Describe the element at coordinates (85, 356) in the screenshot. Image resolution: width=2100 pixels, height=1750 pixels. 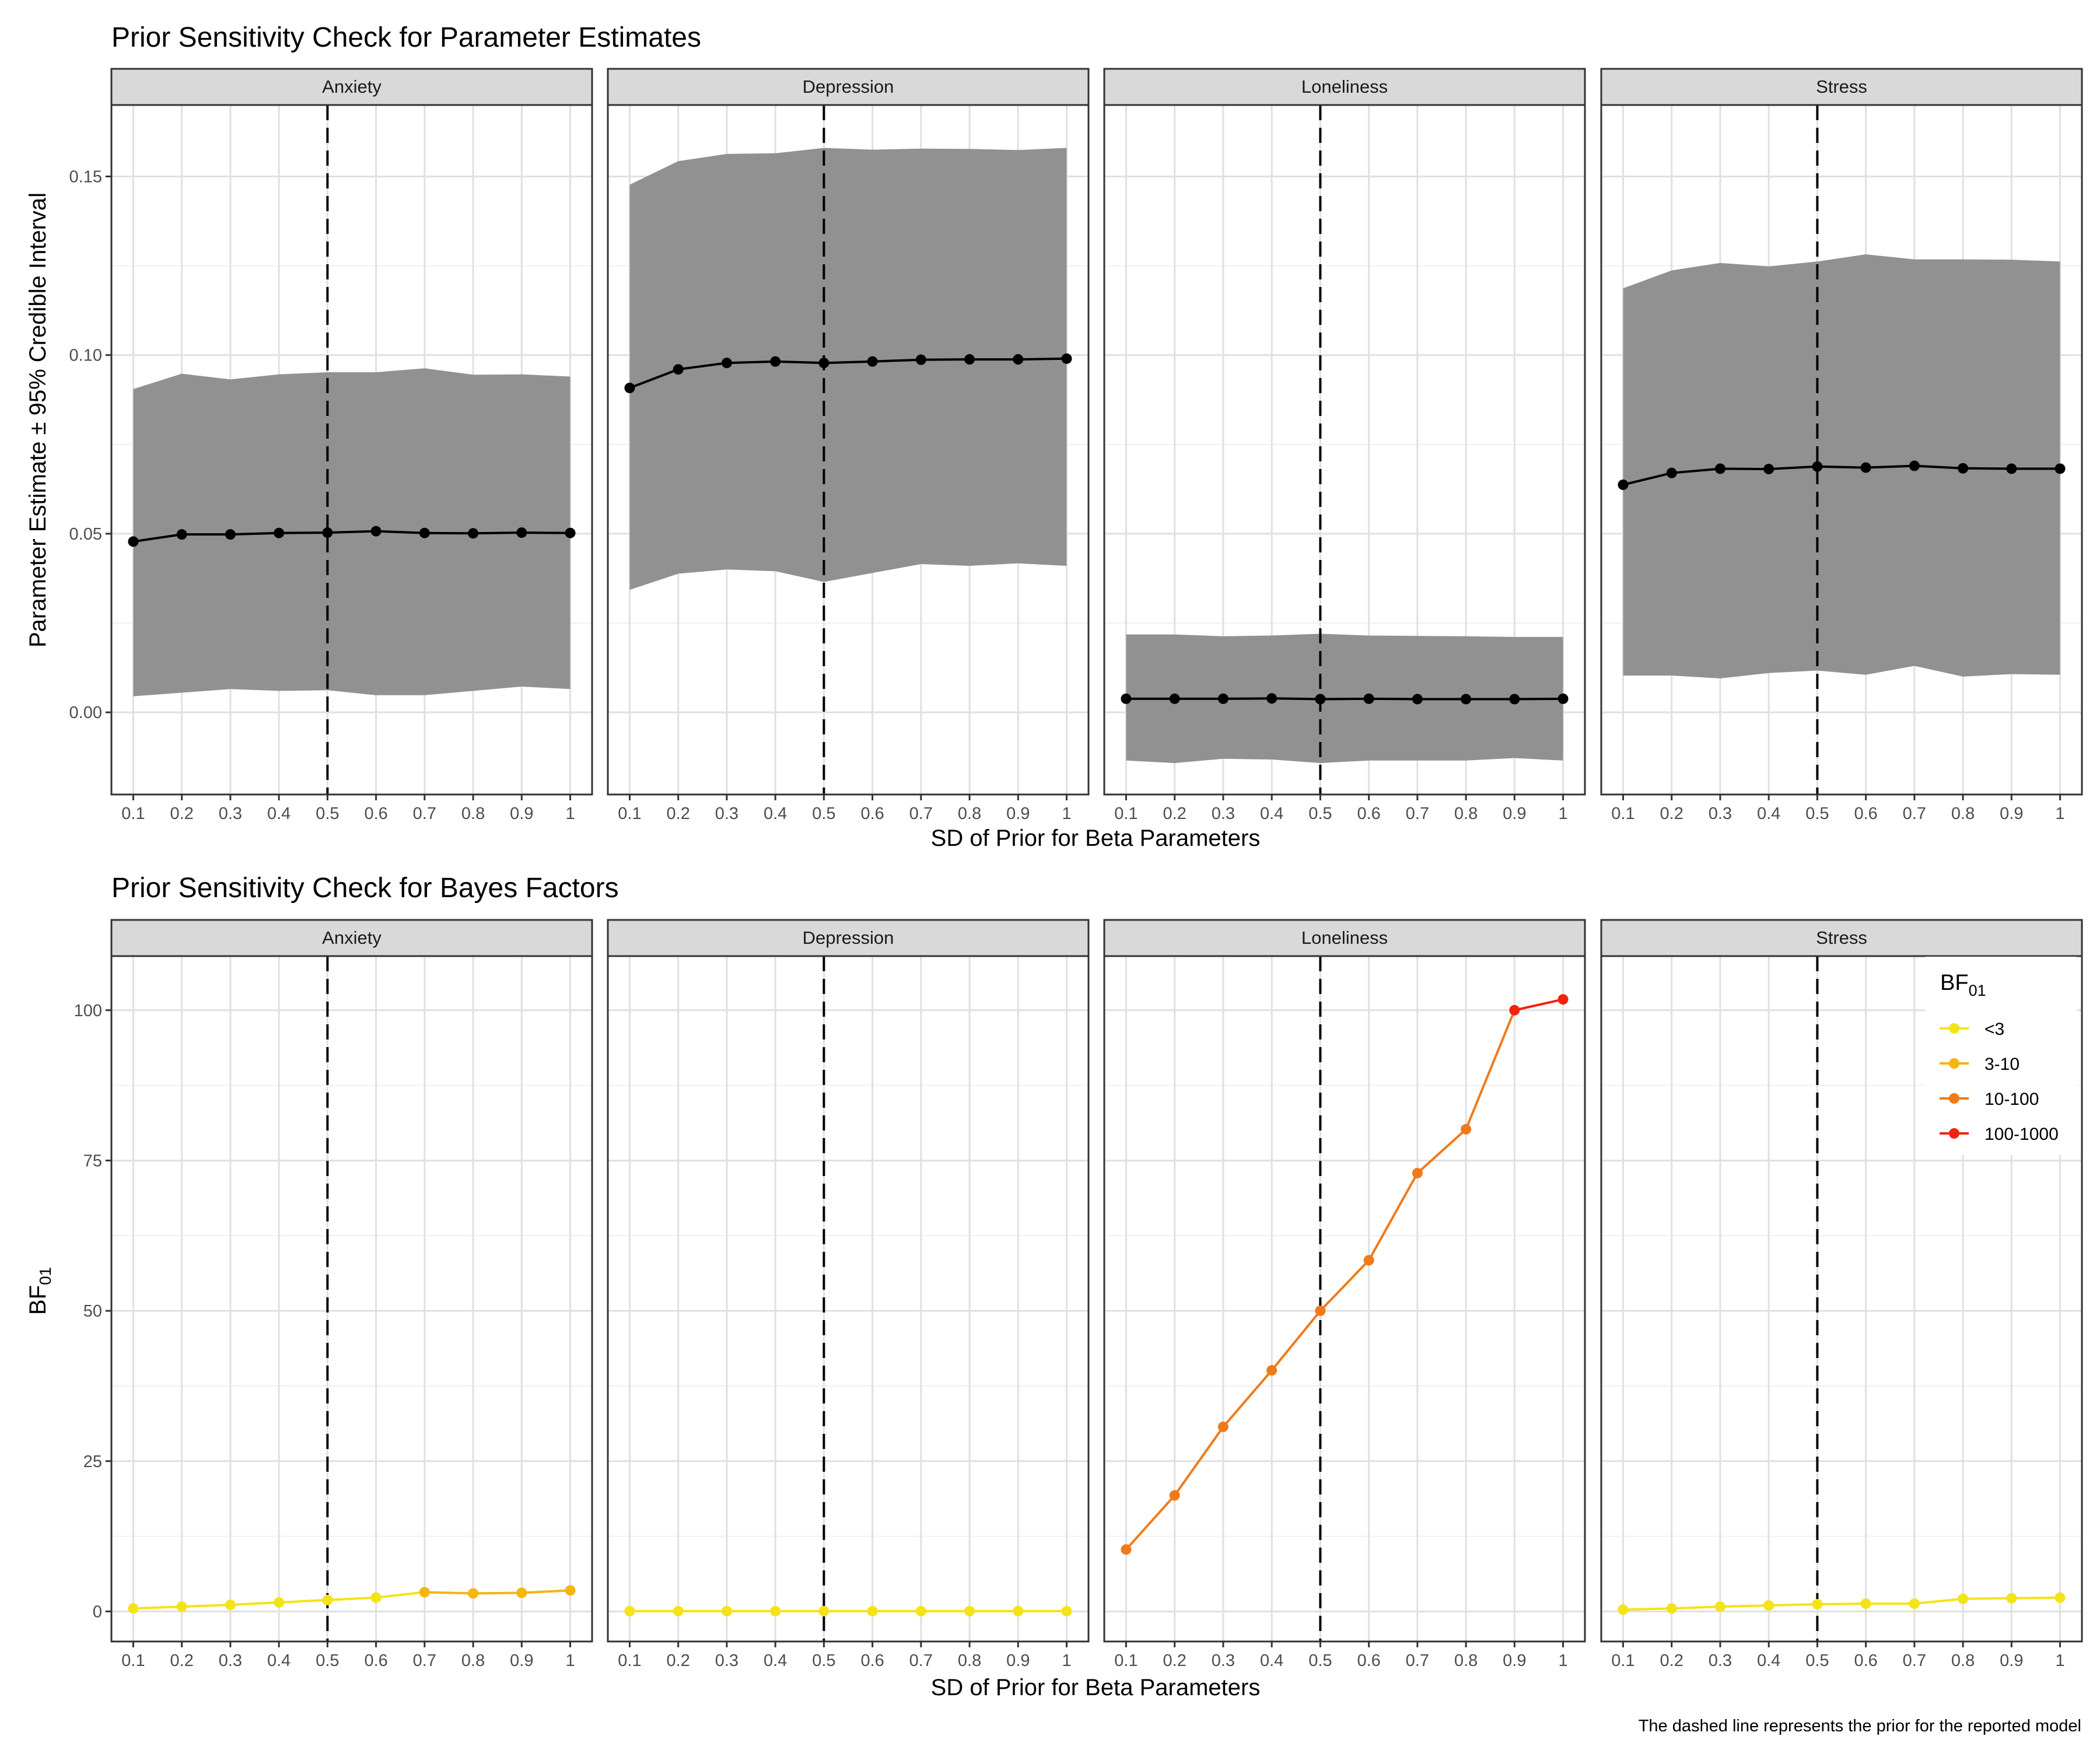
I see `y-tick-label: 0.10` at that location.